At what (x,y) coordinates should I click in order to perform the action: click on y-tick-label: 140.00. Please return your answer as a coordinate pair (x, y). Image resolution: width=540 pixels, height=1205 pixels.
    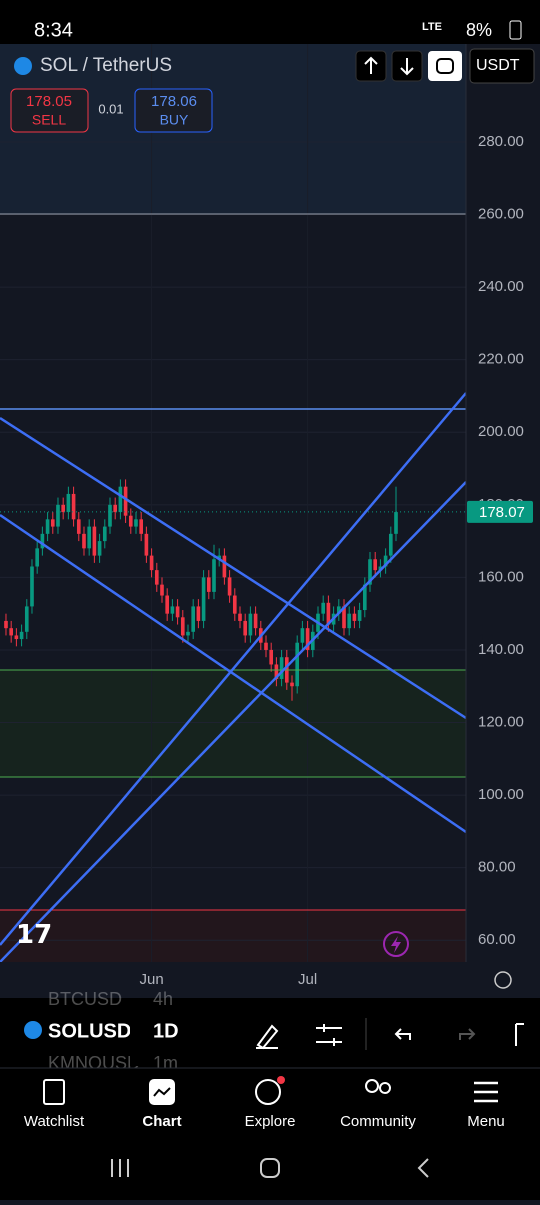
    Looking at the image, I should click on (501, 649).